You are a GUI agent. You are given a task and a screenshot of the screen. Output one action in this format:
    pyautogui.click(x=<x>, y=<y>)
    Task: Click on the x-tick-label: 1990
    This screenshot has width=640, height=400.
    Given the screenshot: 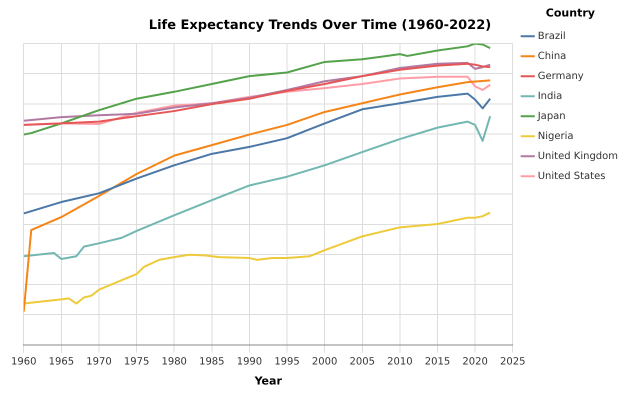 What is the action you would take?
    pyautogui.click(x=249, y=362)
    